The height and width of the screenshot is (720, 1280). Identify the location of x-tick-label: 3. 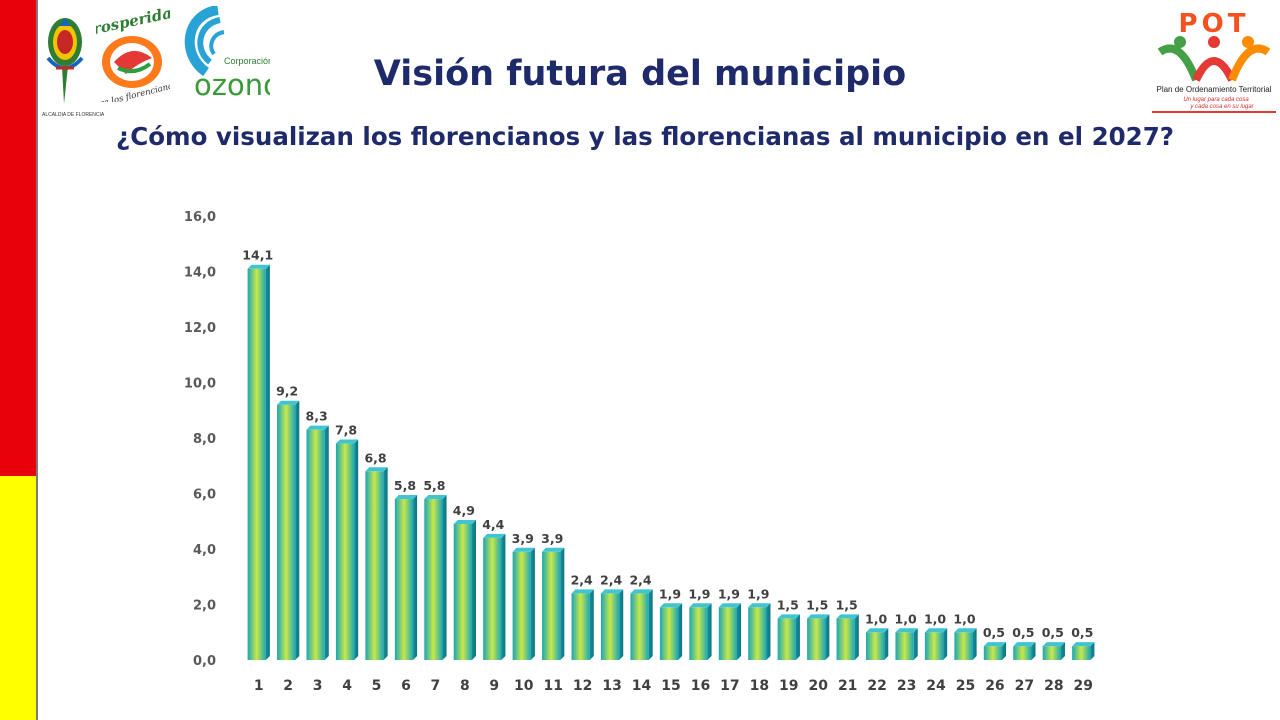
(318, 686).